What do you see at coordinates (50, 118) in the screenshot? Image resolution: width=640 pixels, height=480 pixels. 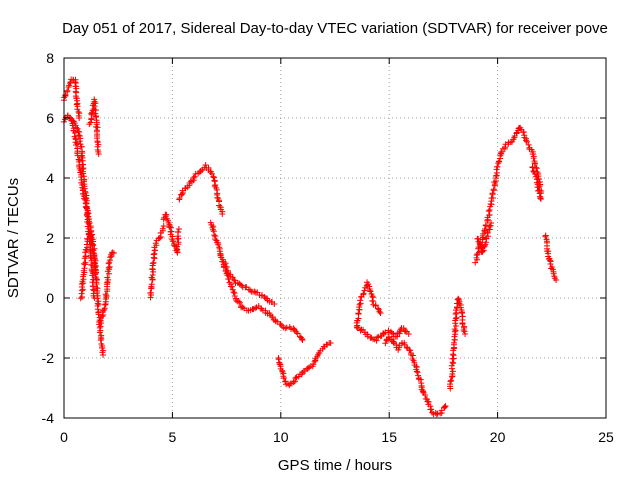 I see `y-tick-label: 6` at bounding box center [50, 118].